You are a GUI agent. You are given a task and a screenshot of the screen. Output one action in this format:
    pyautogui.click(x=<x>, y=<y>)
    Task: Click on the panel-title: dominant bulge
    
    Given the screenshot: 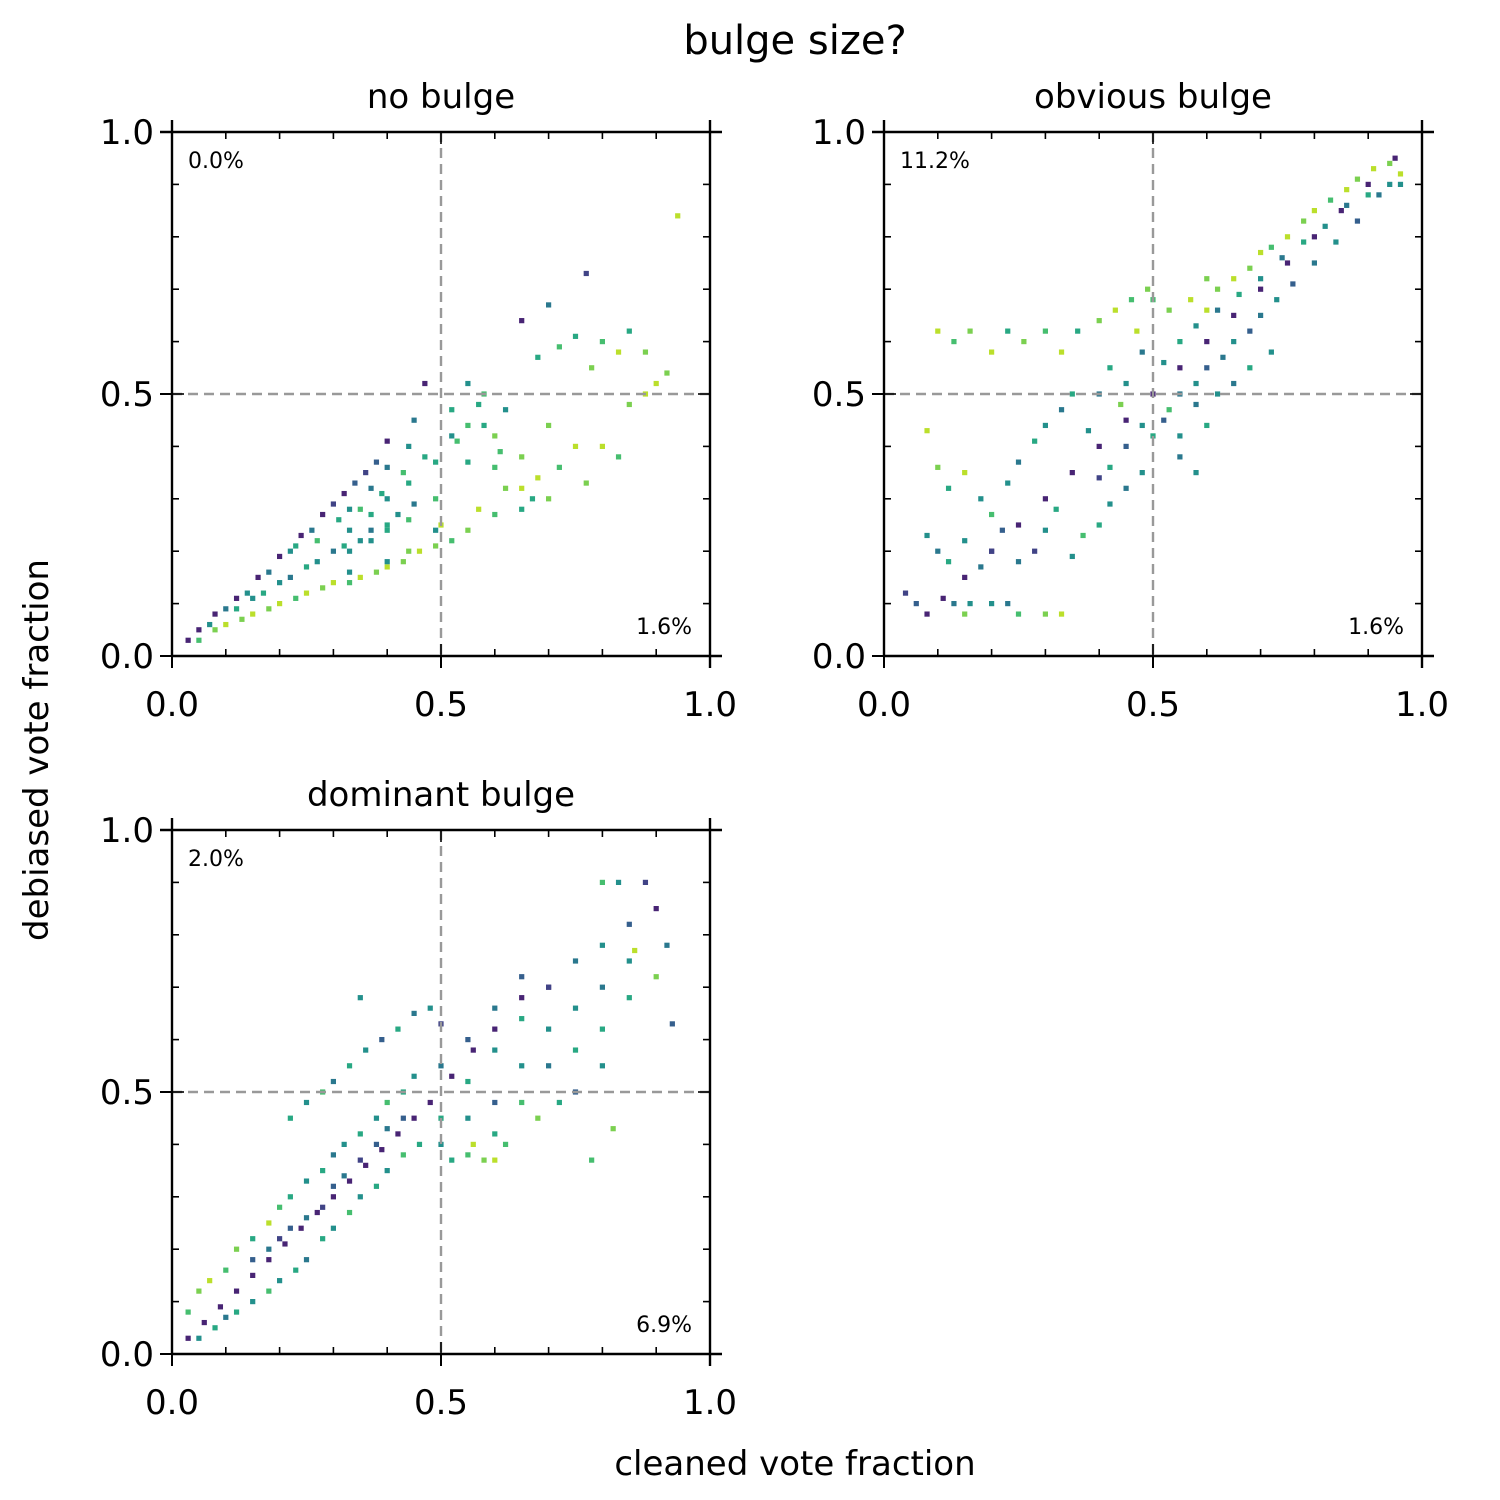 What is the action you would take?
    pyautogui.click(x=441, y=795)
    